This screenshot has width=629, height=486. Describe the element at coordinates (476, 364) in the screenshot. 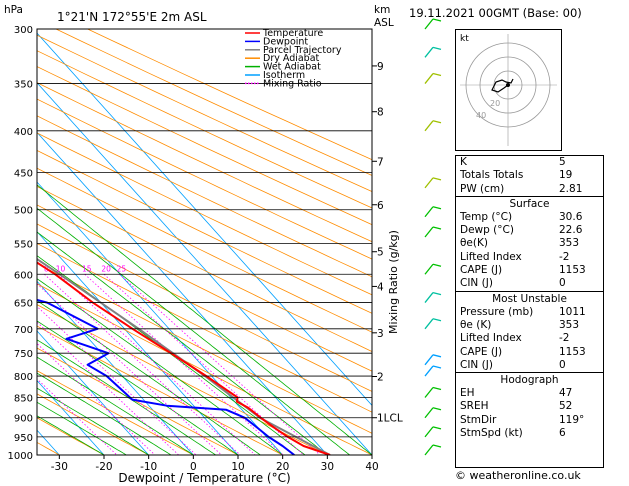

I see `unstable-label: CIN (J)` at that location.